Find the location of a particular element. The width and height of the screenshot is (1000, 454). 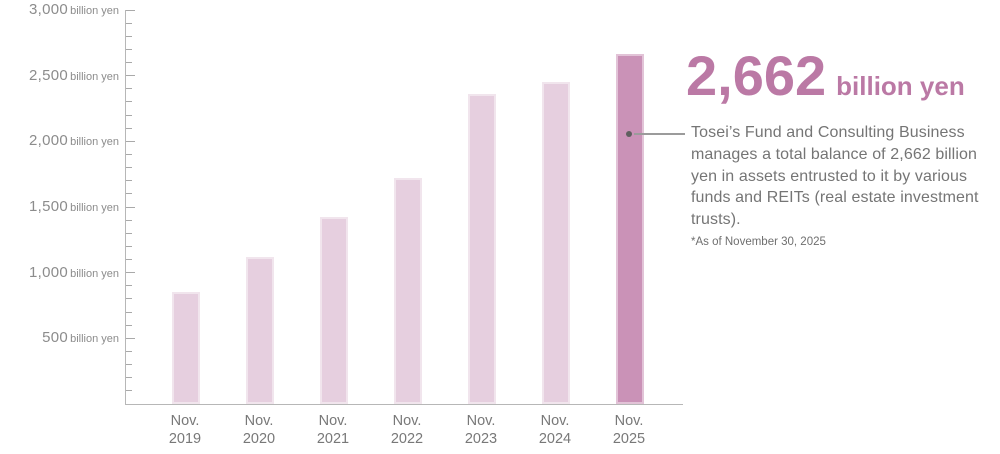

highlight-value-row: 2,662 billion yen is located at coordinates (843, 76).